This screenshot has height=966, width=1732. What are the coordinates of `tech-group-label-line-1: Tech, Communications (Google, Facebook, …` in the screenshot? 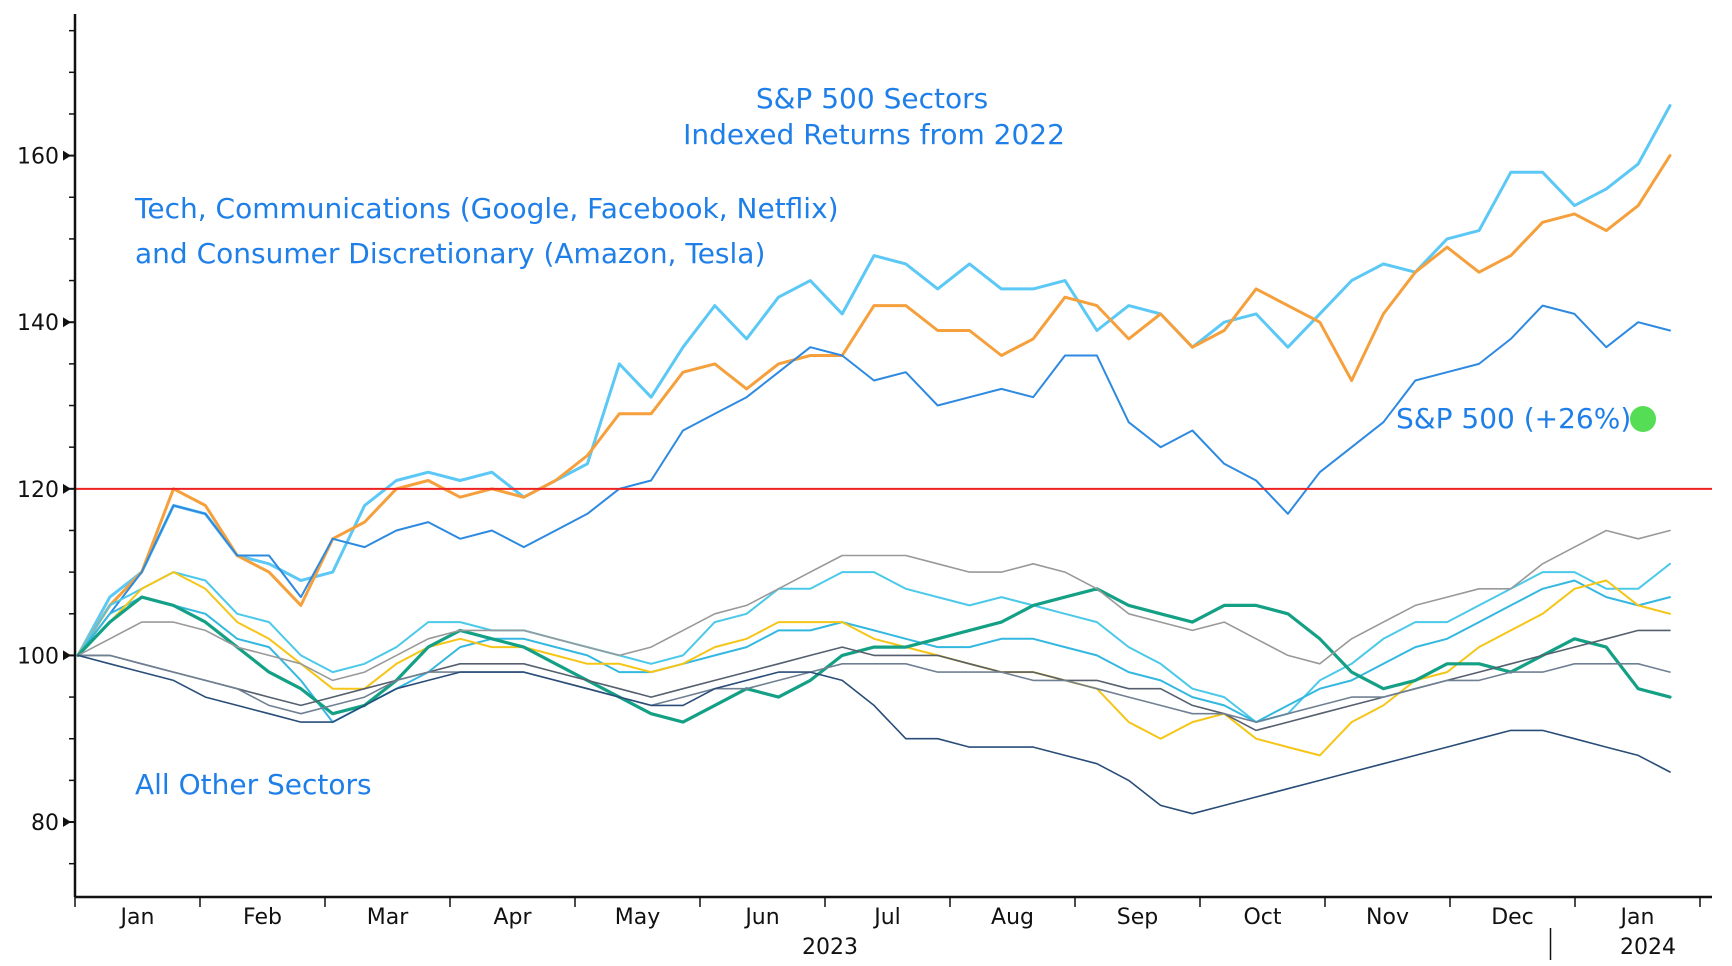 It's located at (486, 208).